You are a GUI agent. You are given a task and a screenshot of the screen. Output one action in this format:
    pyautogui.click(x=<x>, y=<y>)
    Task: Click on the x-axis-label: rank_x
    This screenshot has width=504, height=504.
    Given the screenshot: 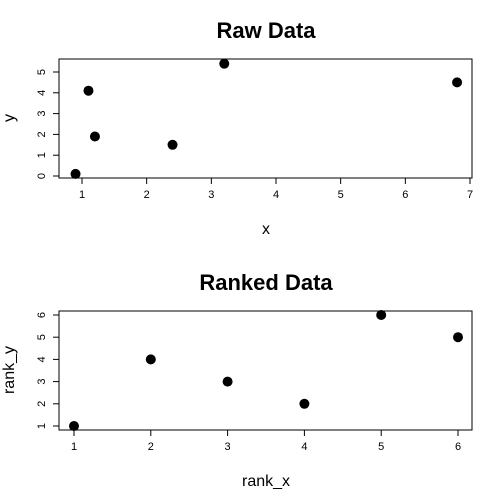 What is the action you would take?
    pyautogui.click(x=266, y=481)
    